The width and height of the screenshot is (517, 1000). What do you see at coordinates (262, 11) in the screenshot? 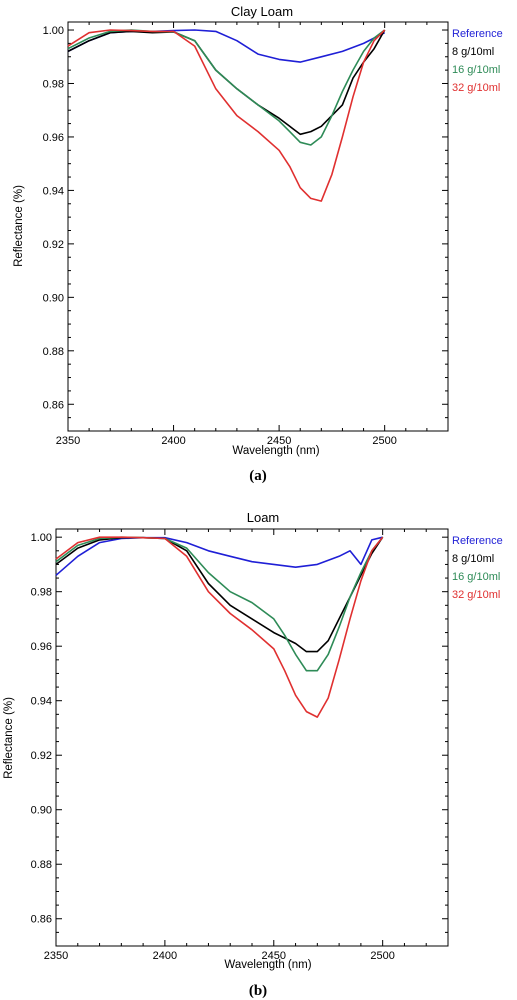
I see `chart-title: Clay Loam` at bounding box center [262, 11].